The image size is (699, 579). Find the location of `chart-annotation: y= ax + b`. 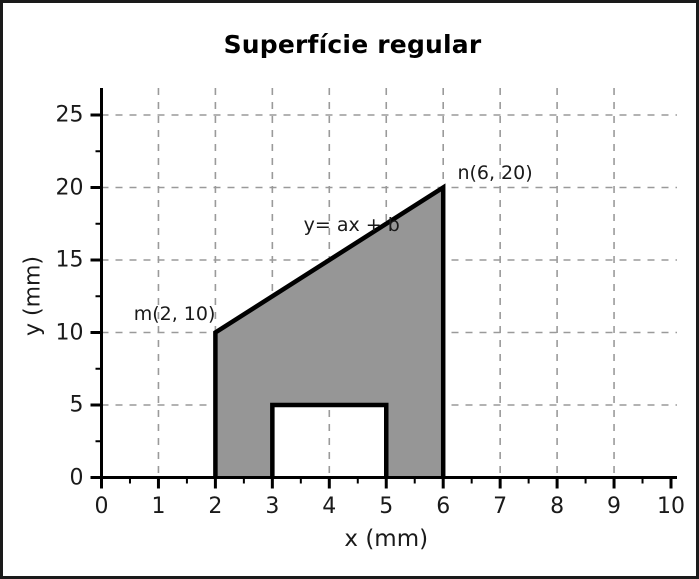

chart-annotation: y= ax + b is located at coordinates (351, 225).